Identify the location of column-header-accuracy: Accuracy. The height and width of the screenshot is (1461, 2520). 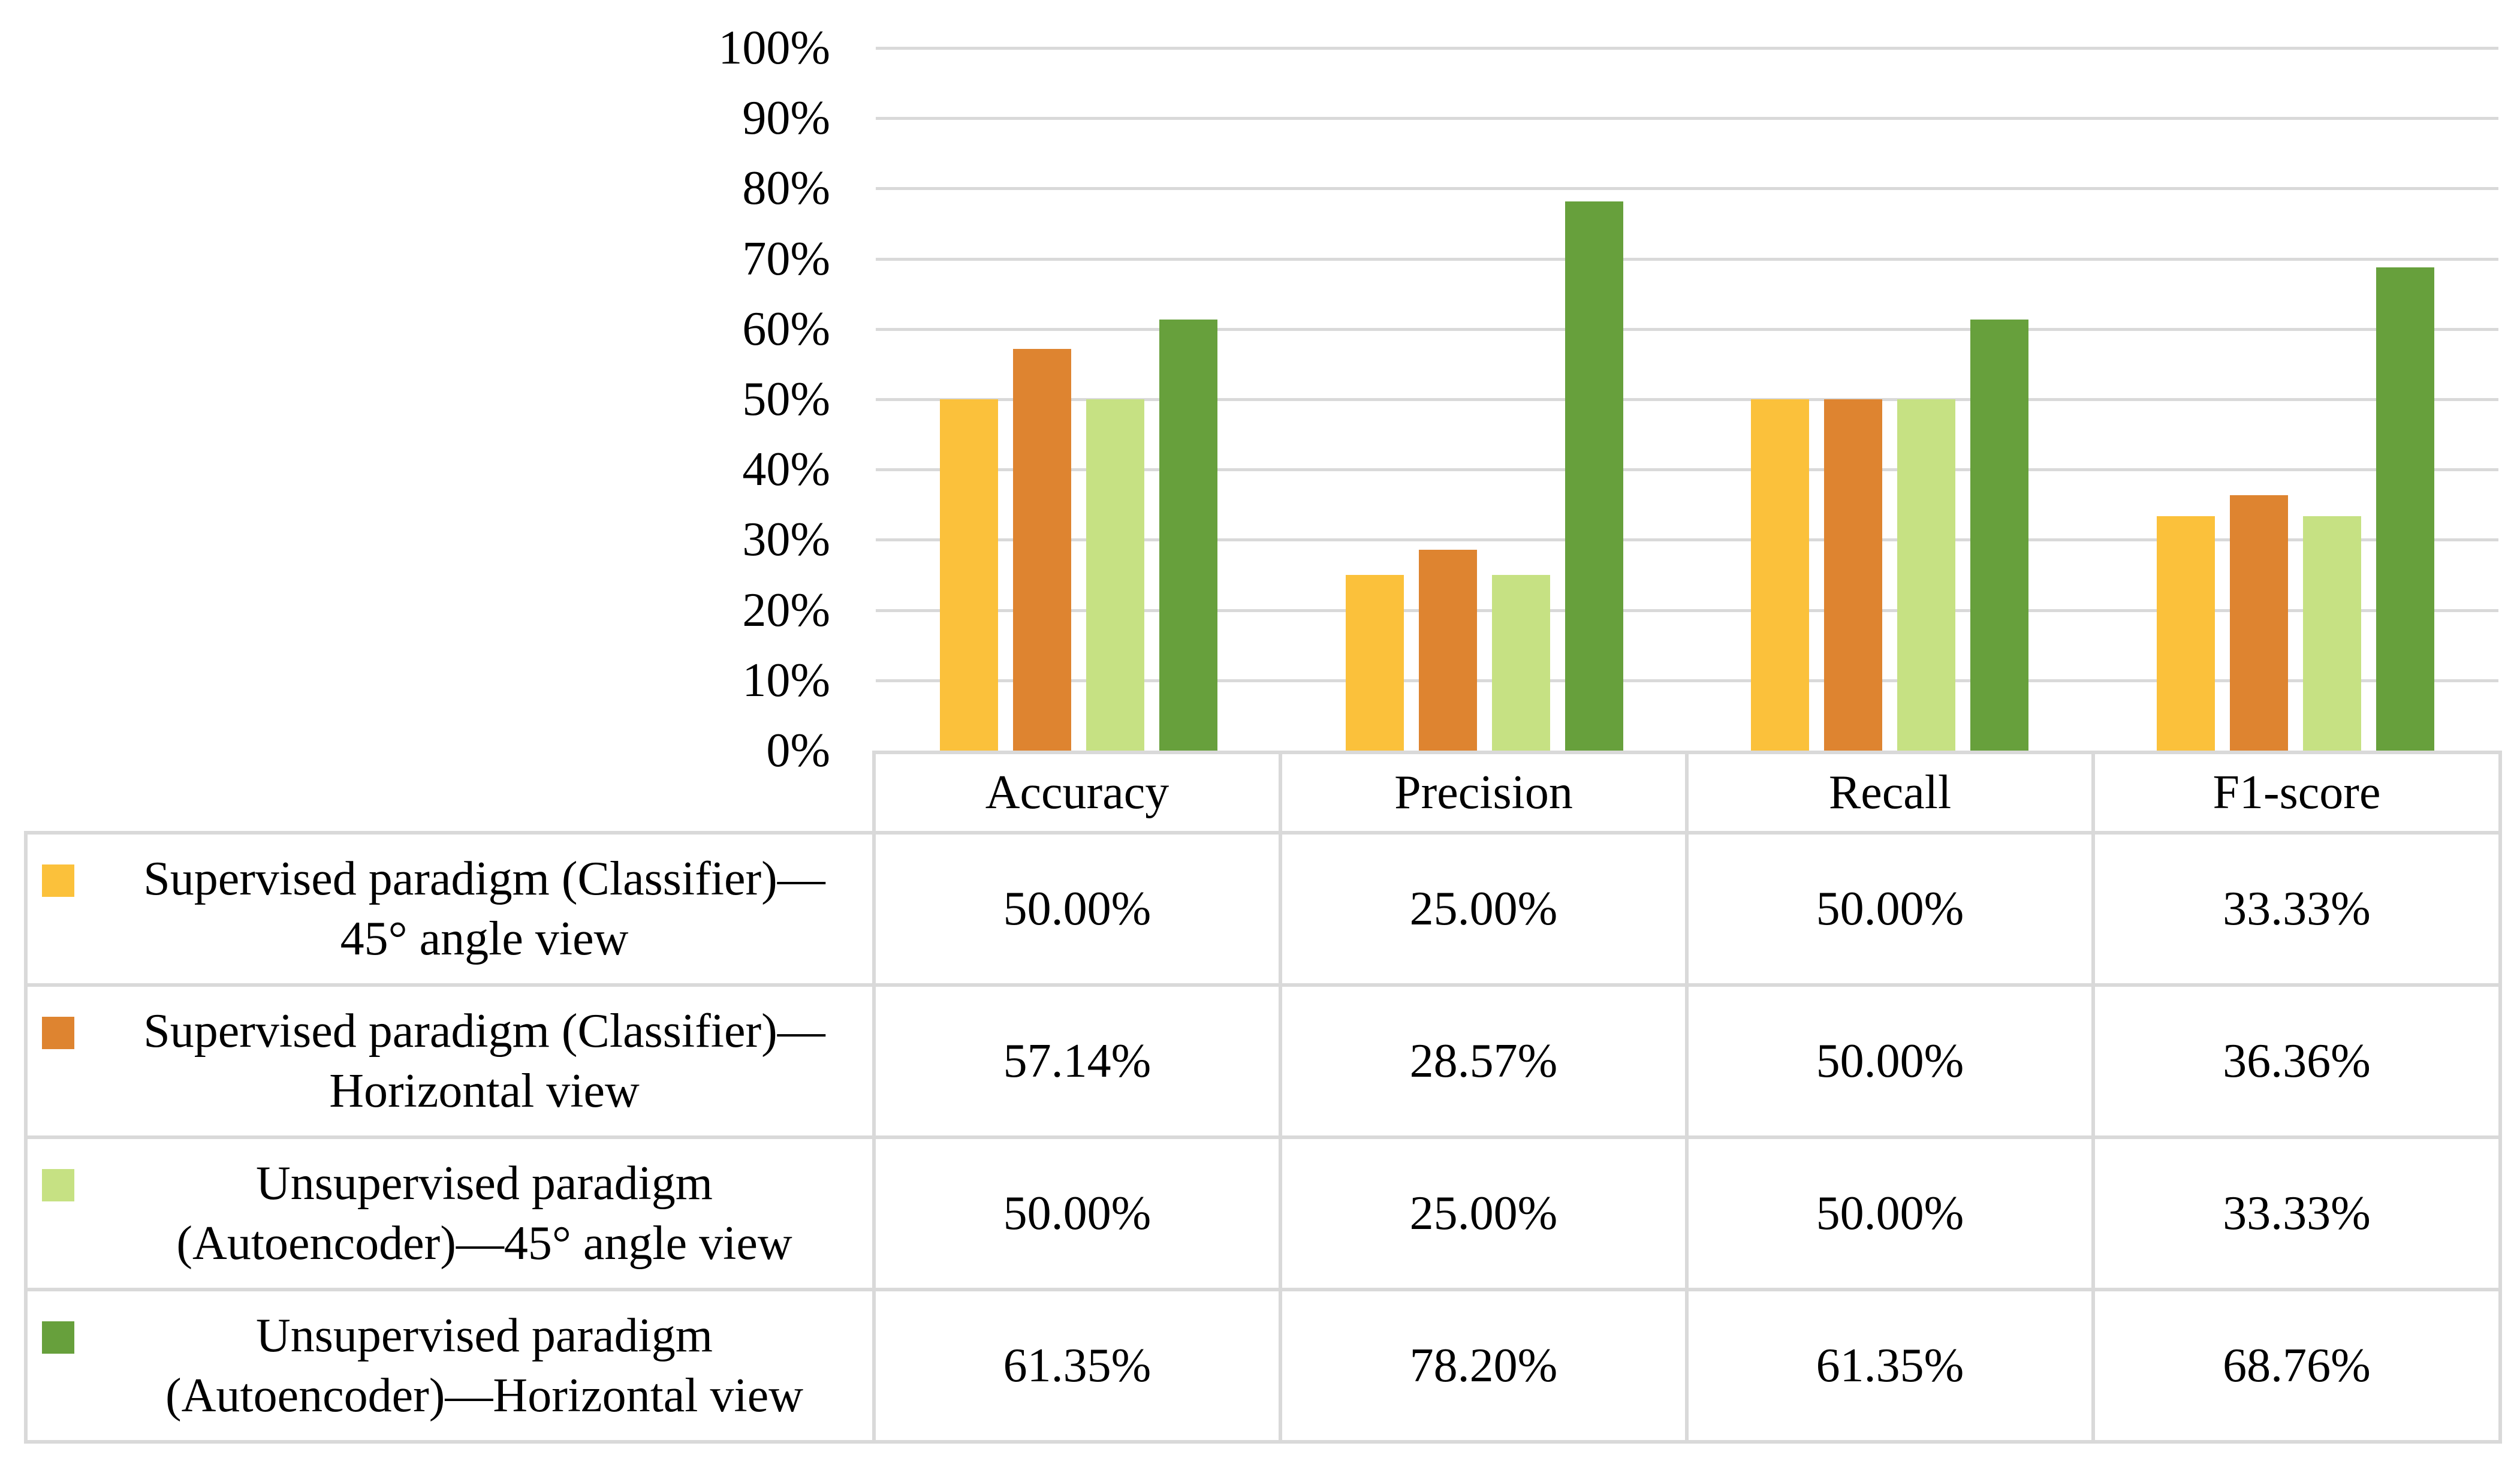
(1077, 793).